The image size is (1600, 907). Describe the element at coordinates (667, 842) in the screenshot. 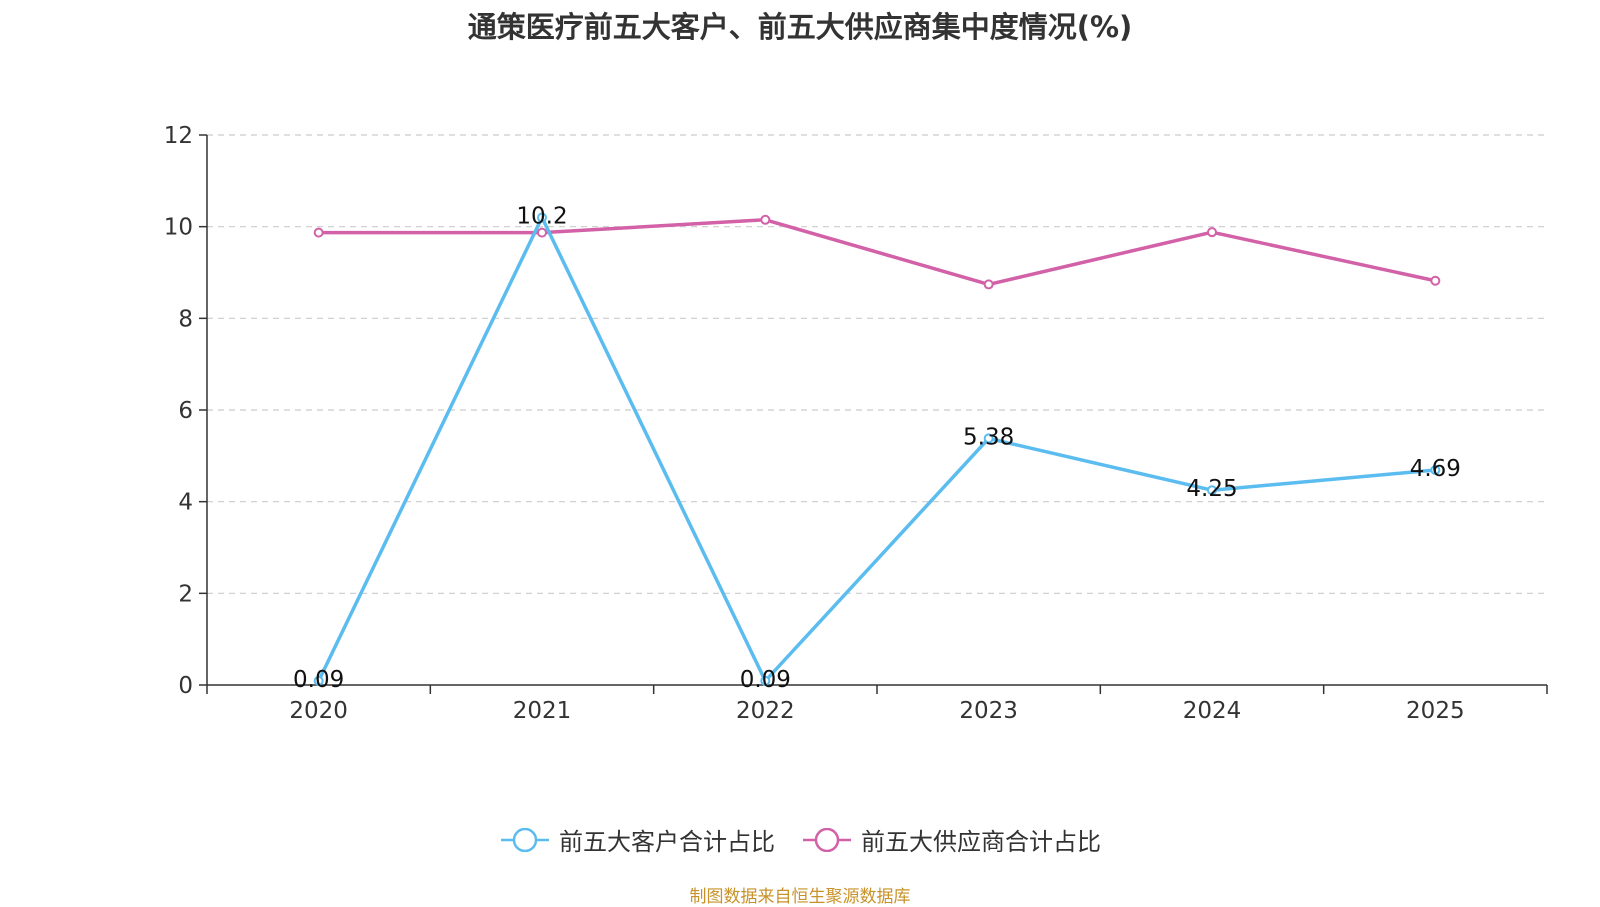

I see `legend-customers-label: 前五大客户合计占比` at that location.